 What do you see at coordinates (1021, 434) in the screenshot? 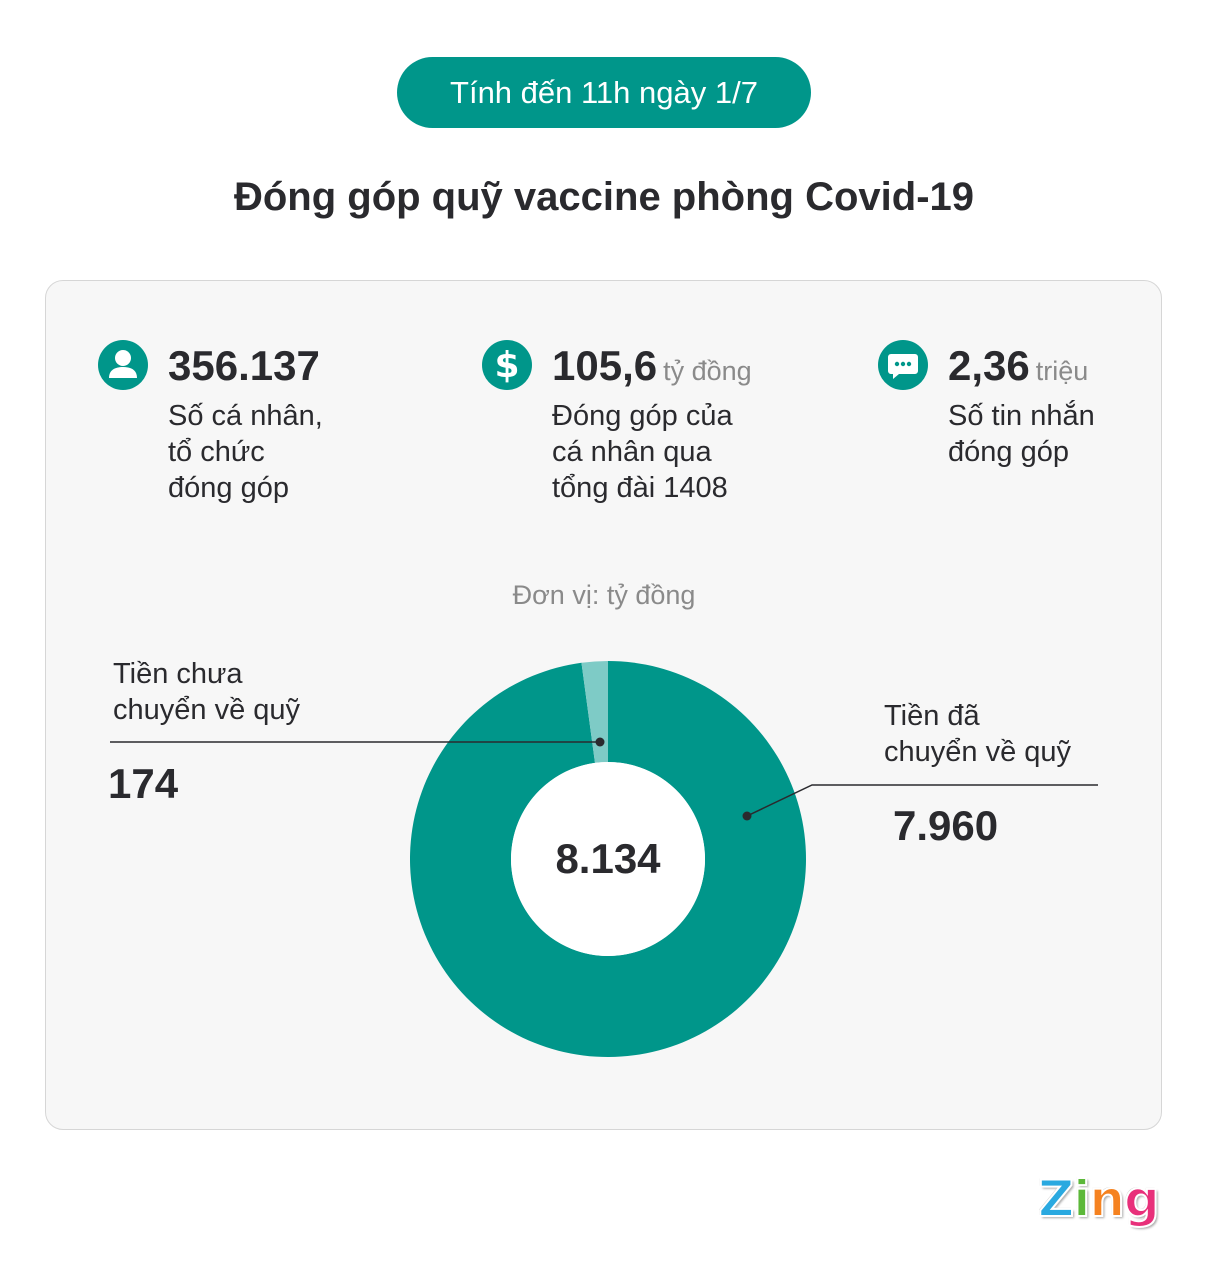
I see `stat-description: Số tin nhắn đóng góp` at bounding box center [1021, 434].